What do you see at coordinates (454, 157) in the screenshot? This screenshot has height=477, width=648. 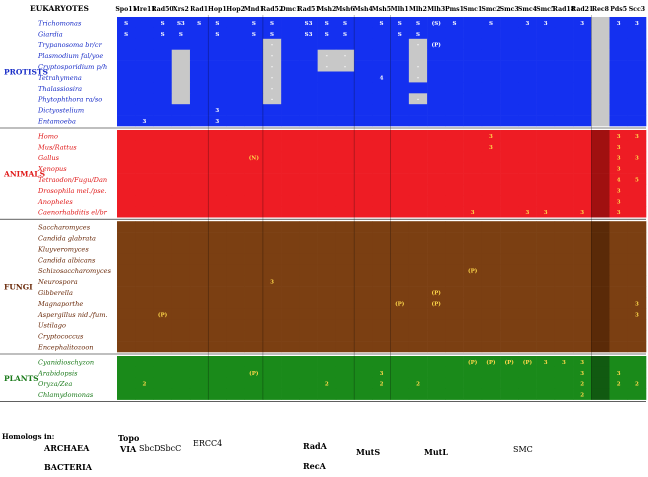 I see `cell-gallus-pms1` at bounding box center [454, 157].